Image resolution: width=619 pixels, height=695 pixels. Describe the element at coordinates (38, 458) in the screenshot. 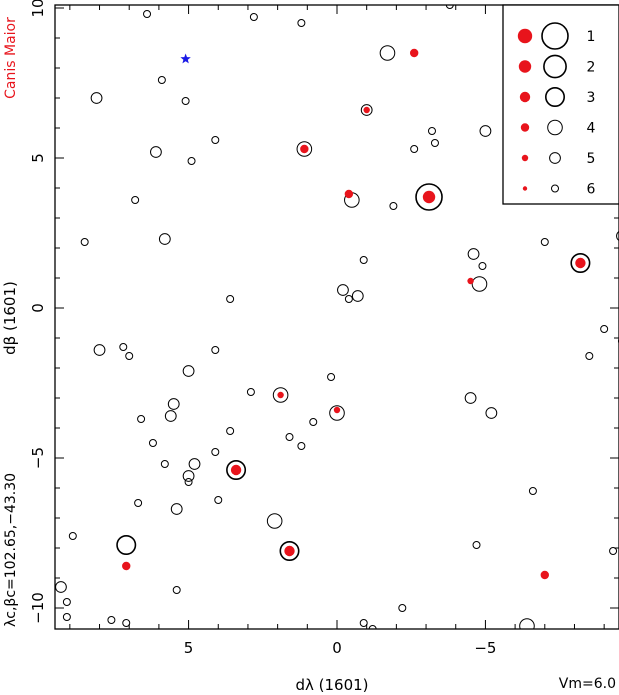

I see `y-tick-label: −5` at that location.